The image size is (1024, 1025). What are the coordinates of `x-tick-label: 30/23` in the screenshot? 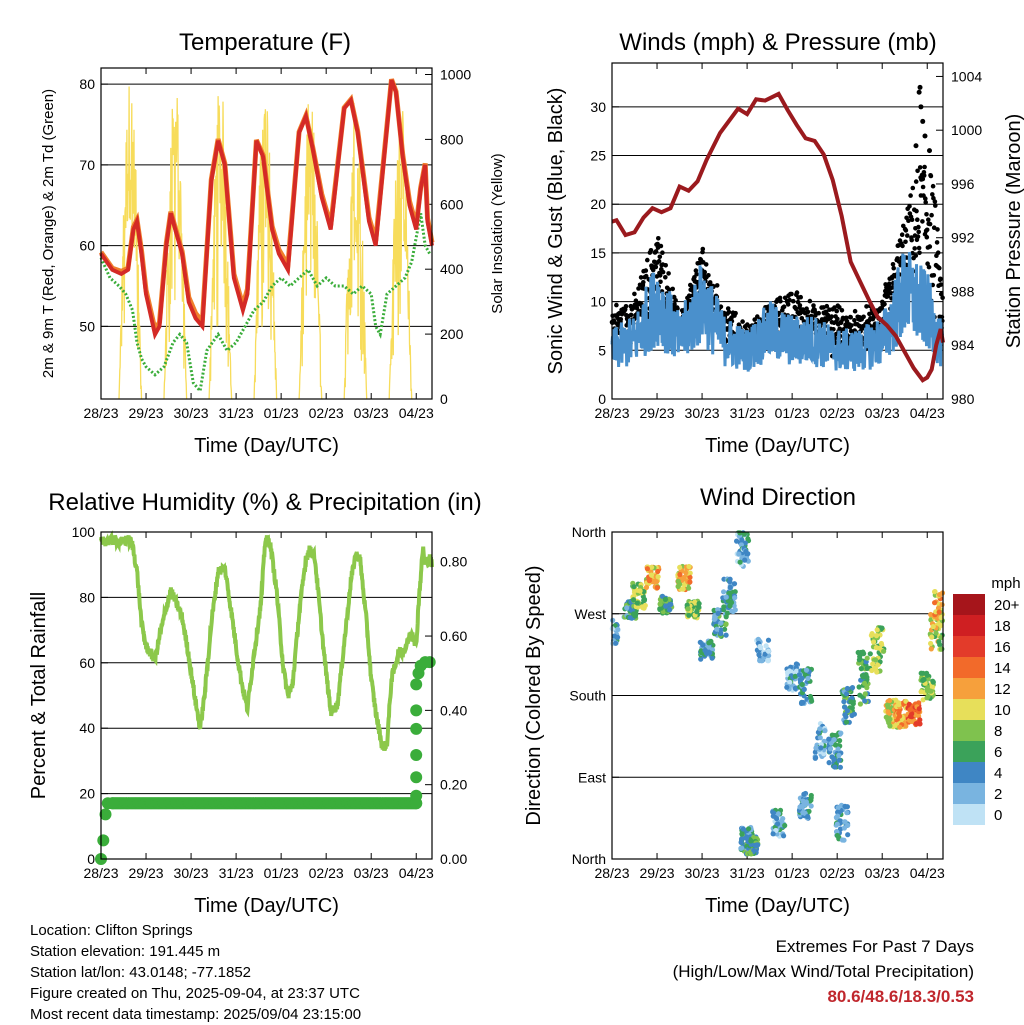 It's located at (702, 413).